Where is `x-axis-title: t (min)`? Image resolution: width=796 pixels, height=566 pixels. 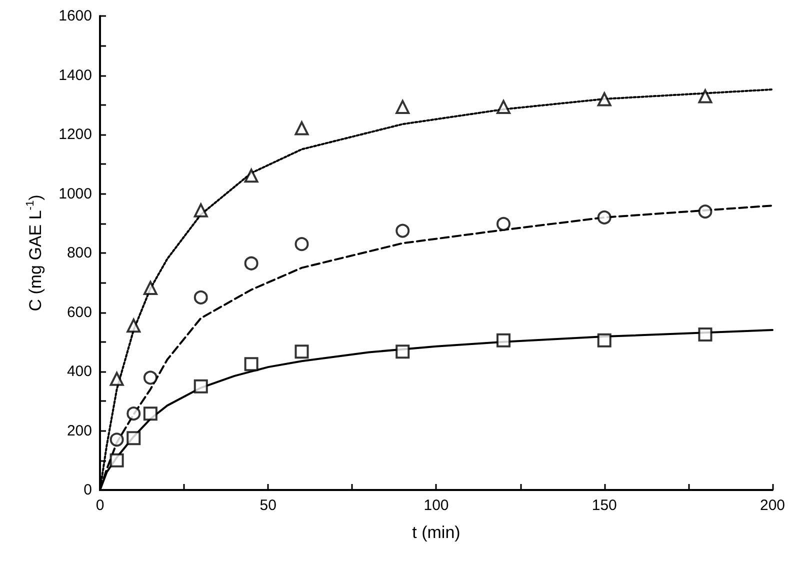
x-axis-title: t (min) is located at coordinates (436, 532).